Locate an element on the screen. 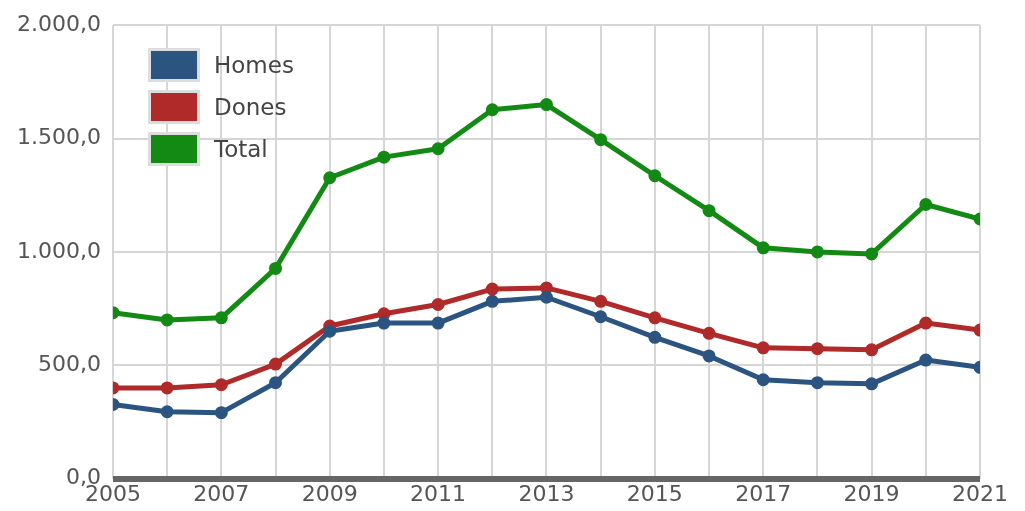 This screenshot has height=511, width=1025. x-tick-label: 2021 is located at coordinates (980, 493).